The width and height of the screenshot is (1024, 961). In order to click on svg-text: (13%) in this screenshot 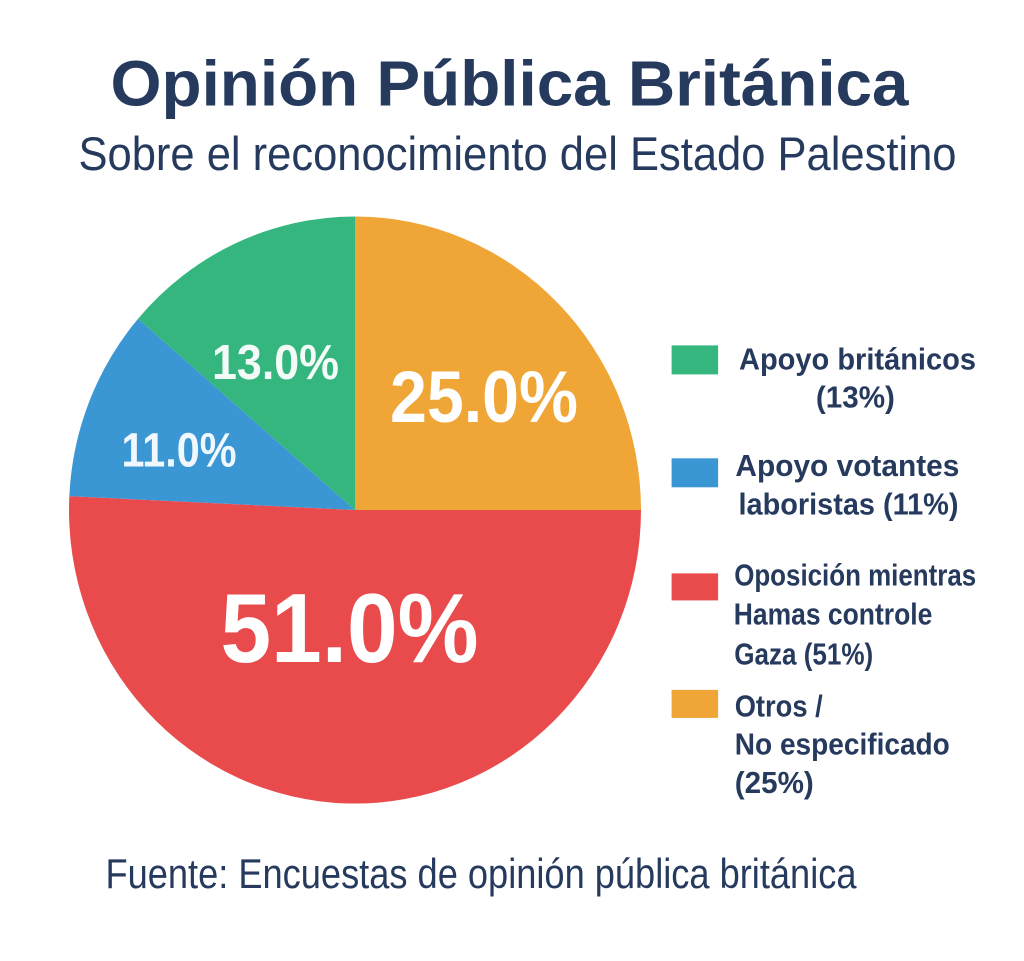, I will do `click(855, 396)`.